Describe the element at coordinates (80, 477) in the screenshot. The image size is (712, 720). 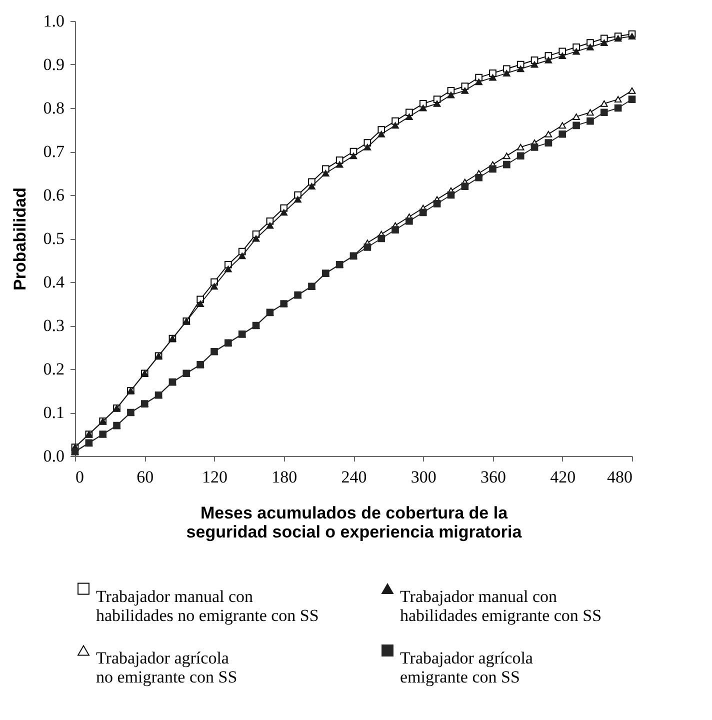
I see `x-tick-label: 0` at that location.